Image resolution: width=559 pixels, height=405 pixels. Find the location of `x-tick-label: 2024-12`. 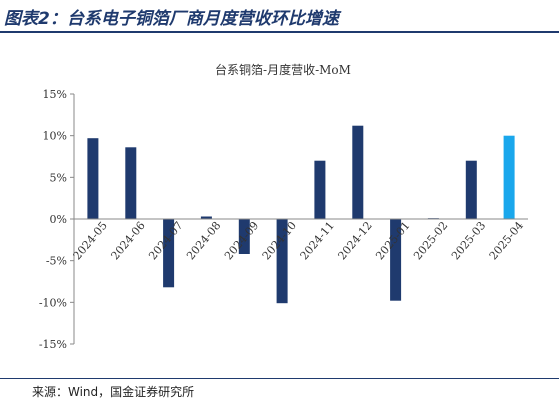

x-tick-label: 2024-12 is located at coordinates (354, 240).